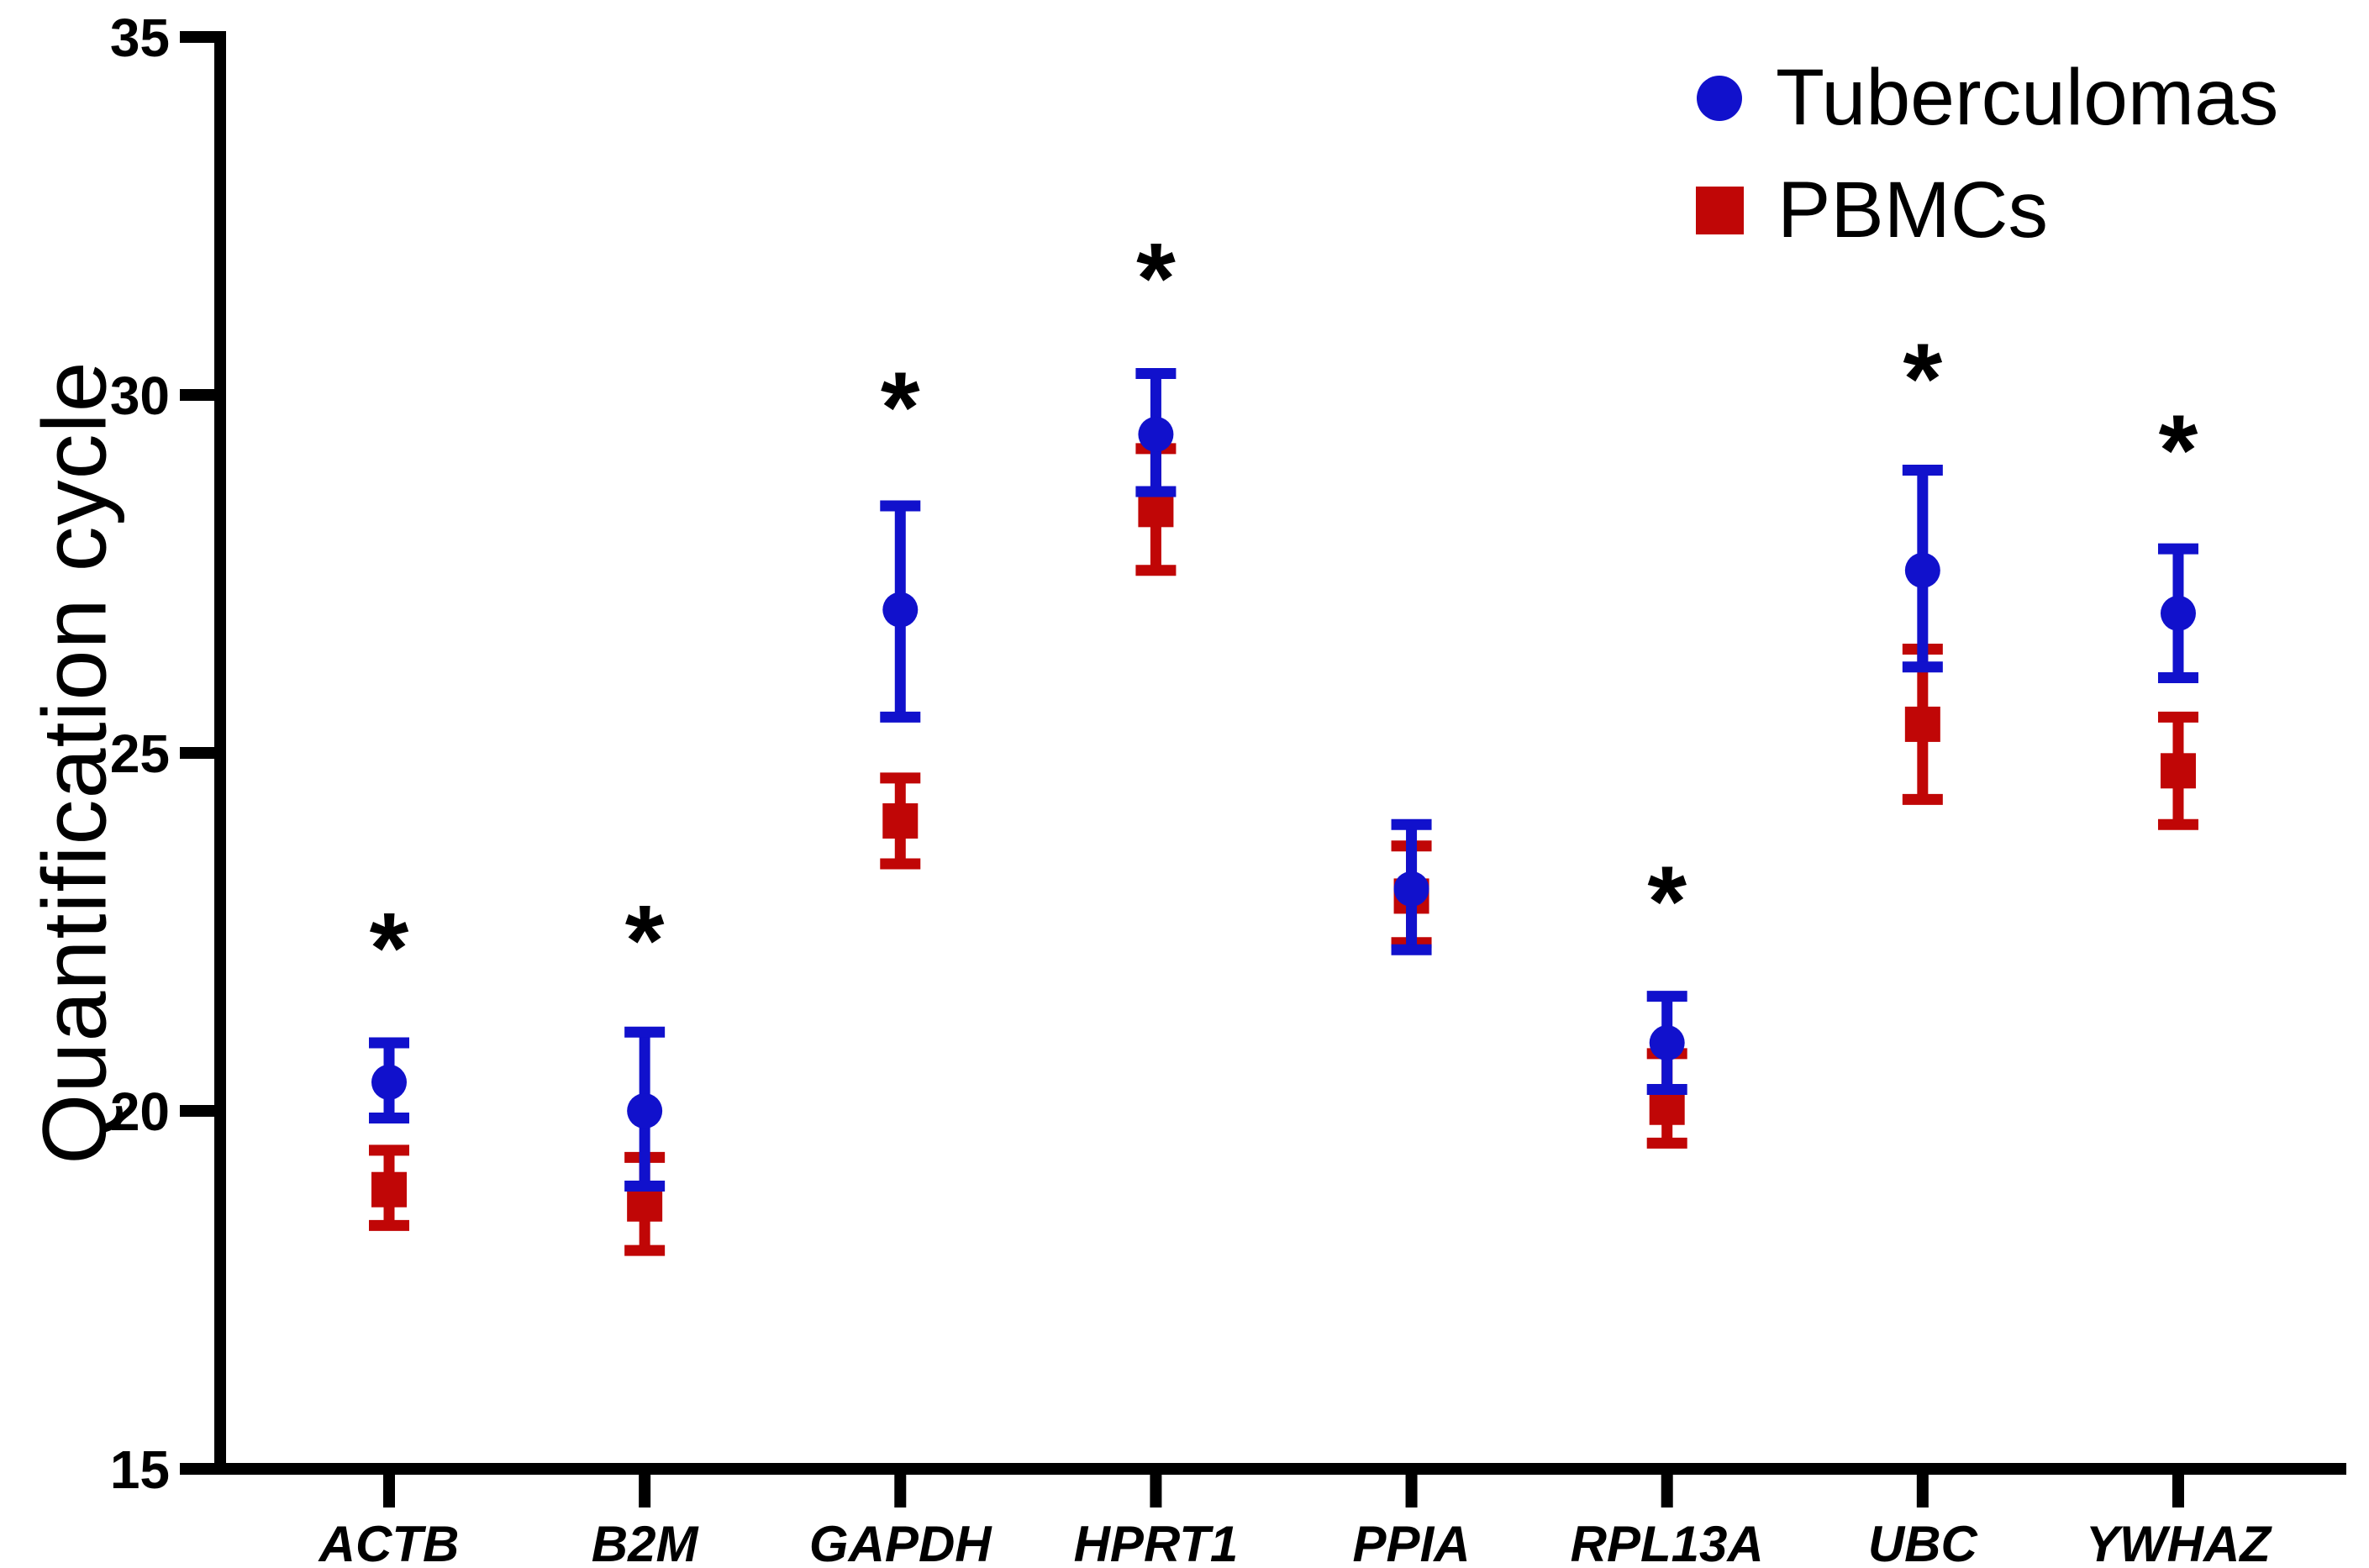 Image resolution: width=2369 pixels, height=1568 pixels. I want to click on data-point-tuberculomas-ubc, so click(1922, 568).